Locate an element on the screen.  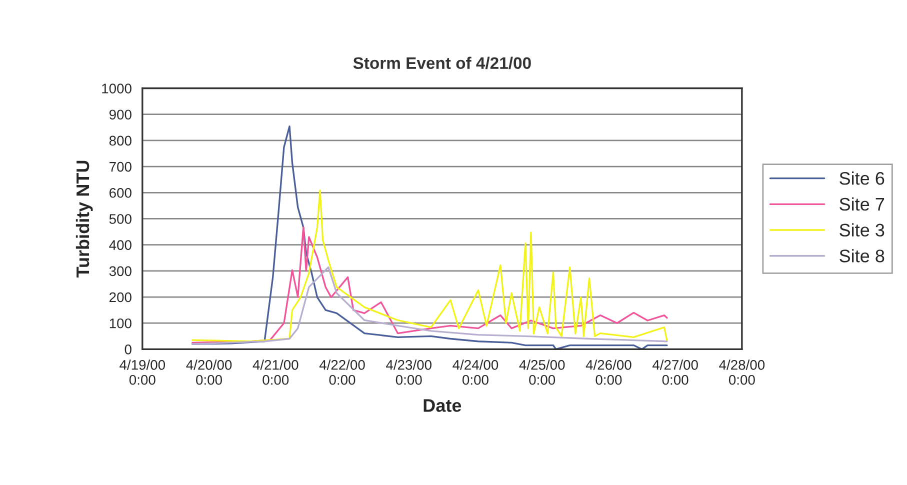
x-tick-label: 4/25/00 0:00 is located at coordinates (542, 372).